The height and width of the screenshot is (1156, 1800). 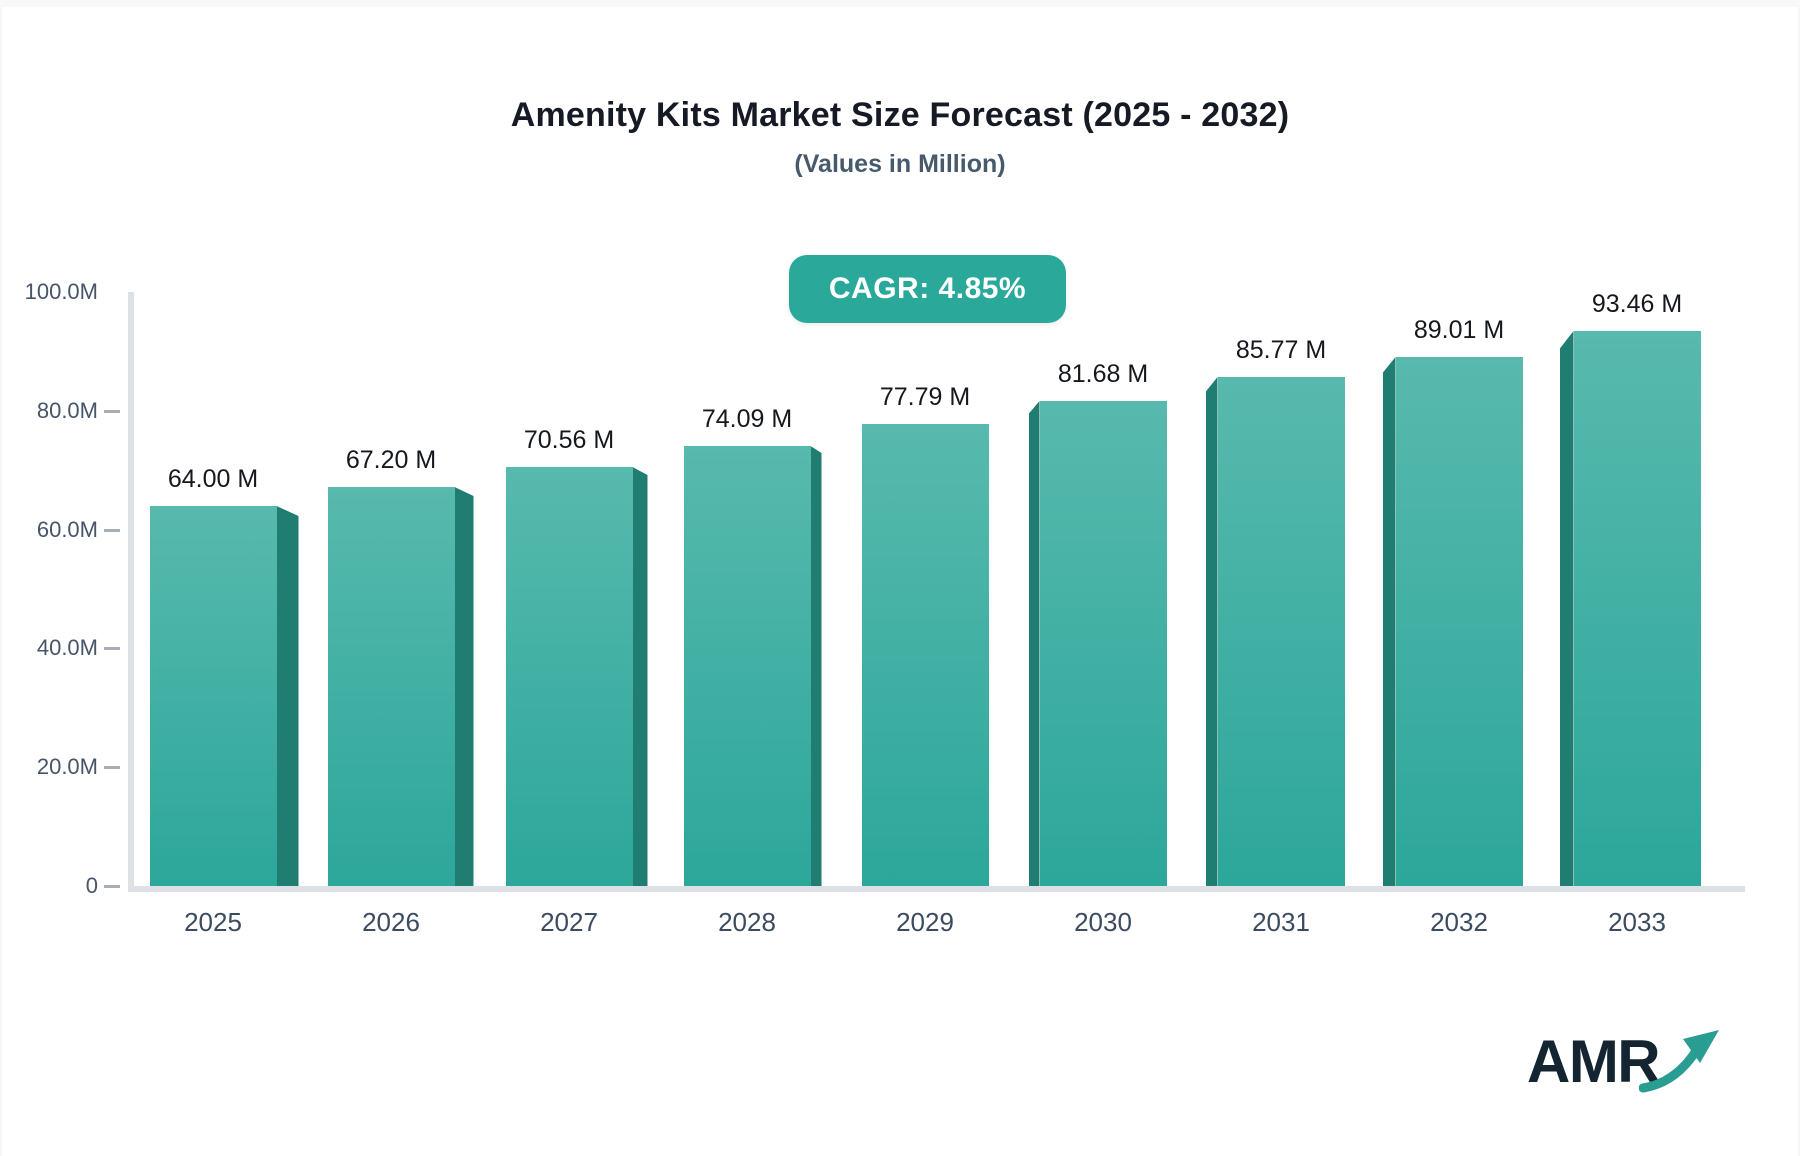 What do you see at coordinates (61, 291) in the screenshot?
I see `y-tick-label: 100.0M` at bounding box center [61, 291].